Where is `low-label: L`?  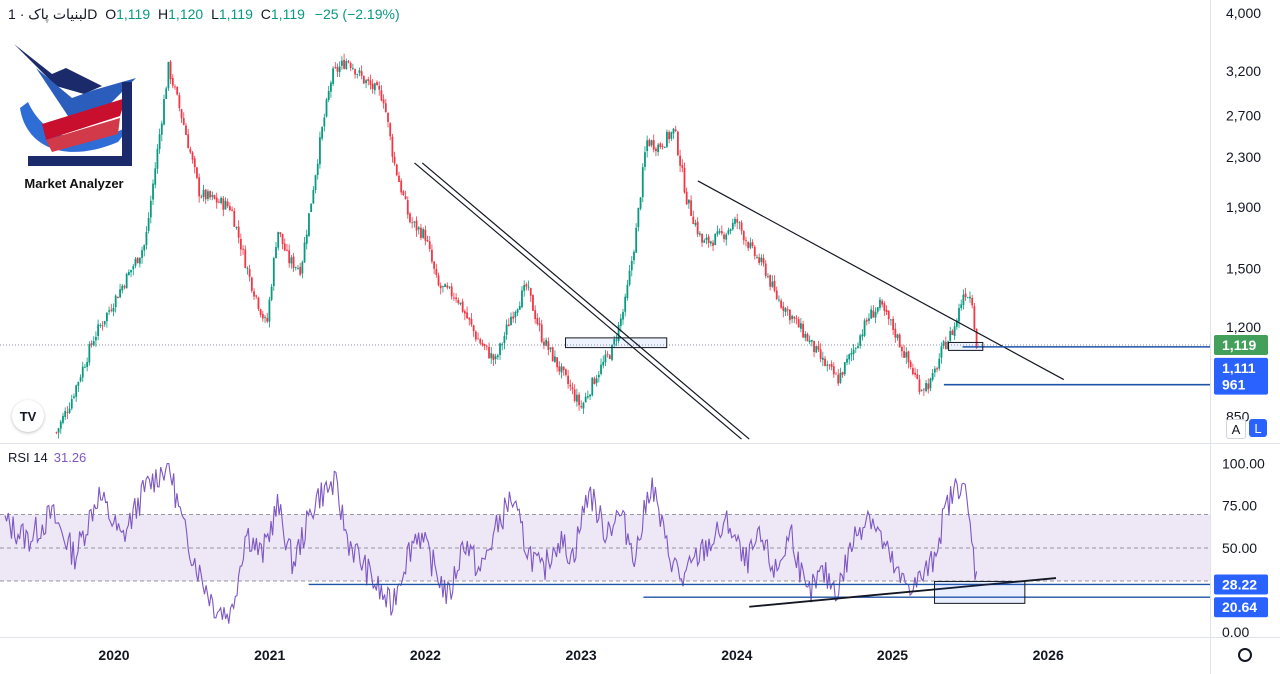
low-label: L is located at coordinates (215, 14).